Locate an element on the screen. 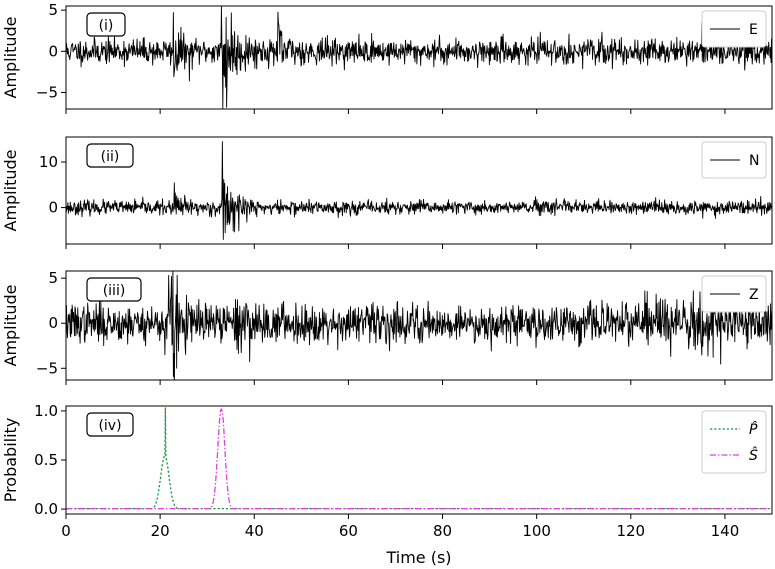  x-tick-label: 20 is located at coordinates (160, 531).